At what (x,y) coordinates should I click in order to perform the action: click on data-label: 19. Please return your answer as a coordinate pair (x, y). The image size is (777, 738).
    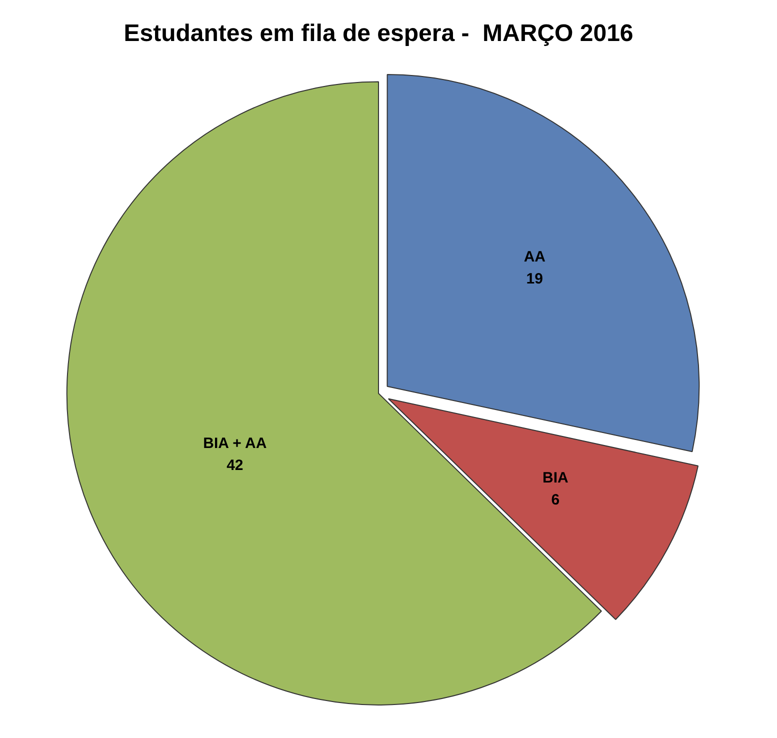
    Looking at the image, I should click on (534, 279).